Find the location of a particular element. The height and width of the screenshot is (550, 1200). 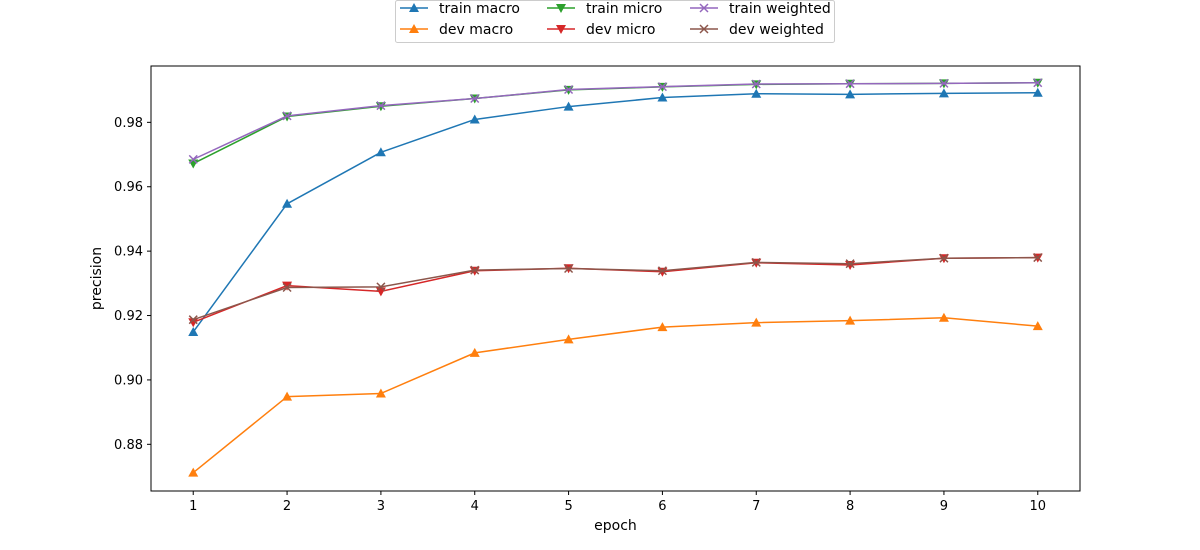

x-axis-label: epoch is located at coordinates (615, 526).